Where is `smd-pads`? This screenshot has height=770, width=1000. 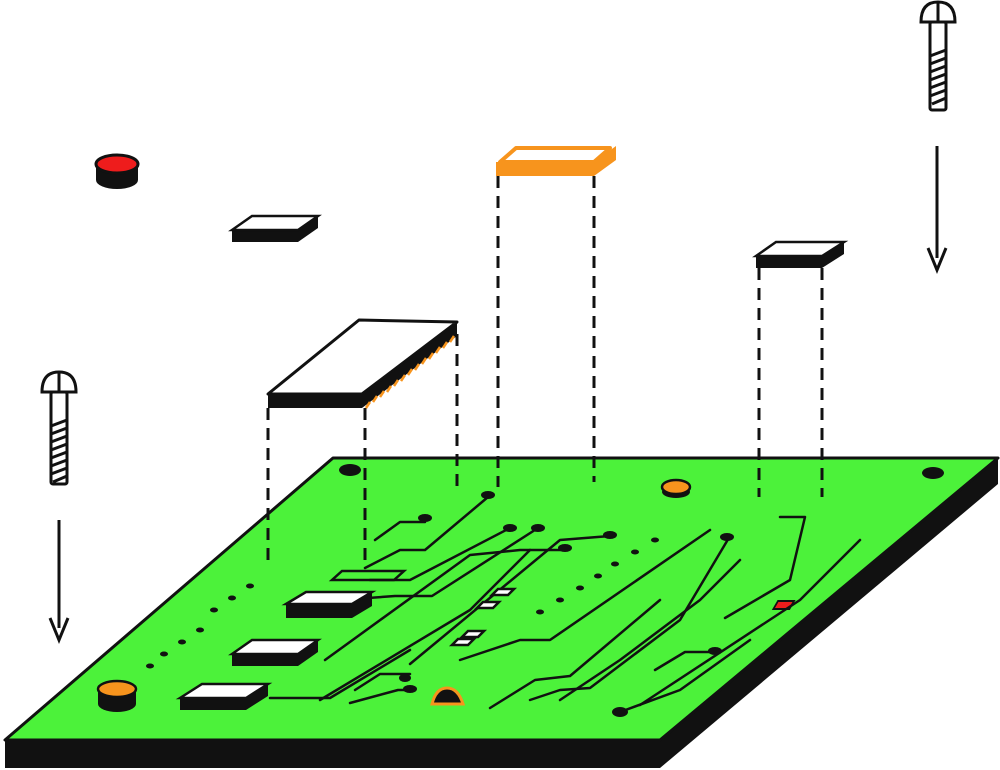
smd-pads is located at coordinates (483, 617).